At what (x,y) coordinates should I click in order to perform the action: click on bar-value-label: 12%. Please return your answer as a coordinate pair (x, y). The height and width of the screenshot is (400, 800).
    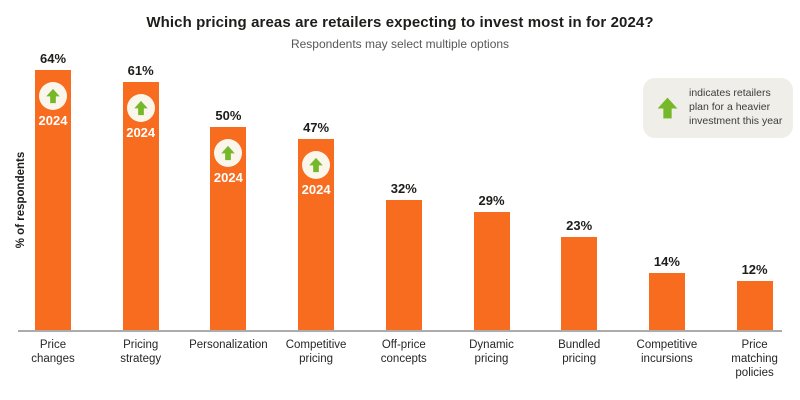
    Looking at the image, I should click on (754, 269).